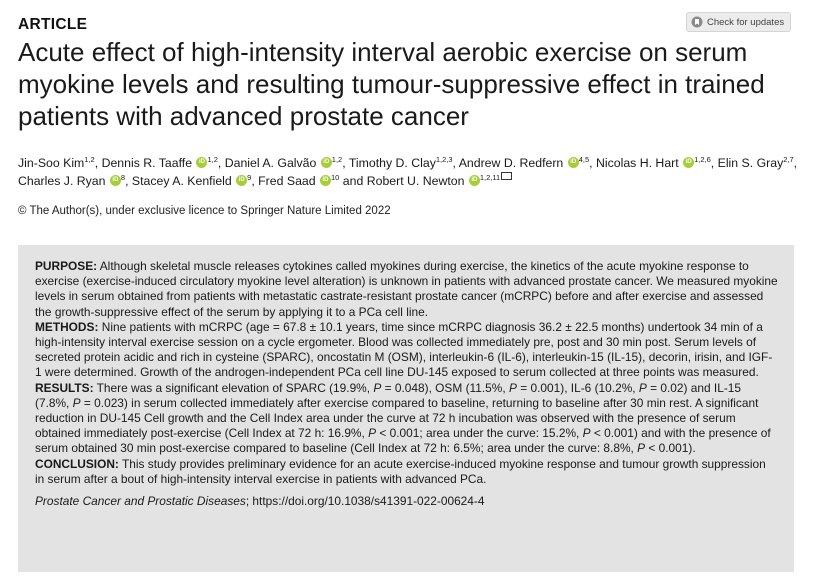  I want to click on author-name: Jin-Soo Kim, so click(51, 163).